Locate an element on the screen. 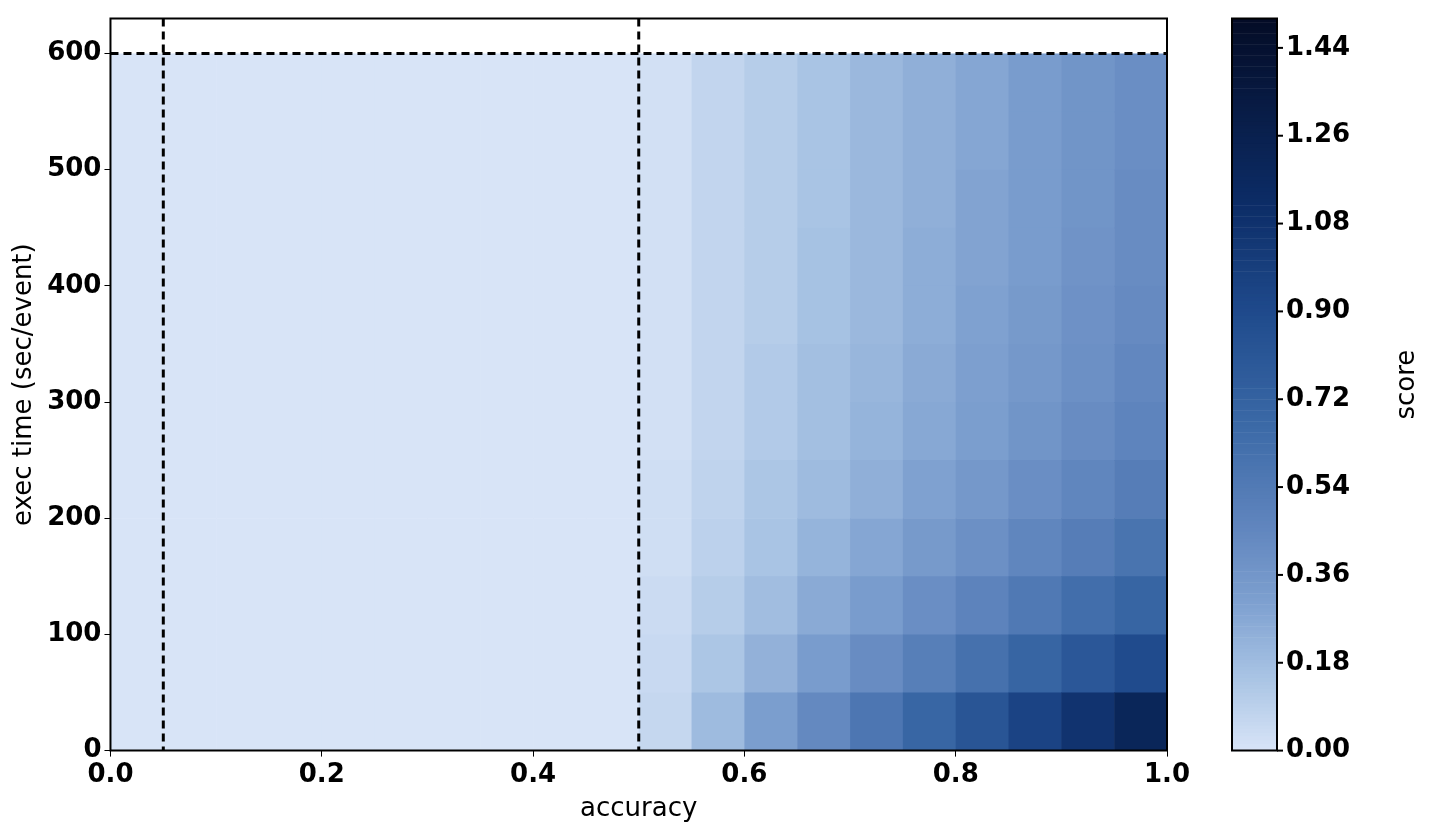 Image resolution: width=1437 pixels, height=825 pixels. y-tick-label: 400 is located at coordinates (74, 283).